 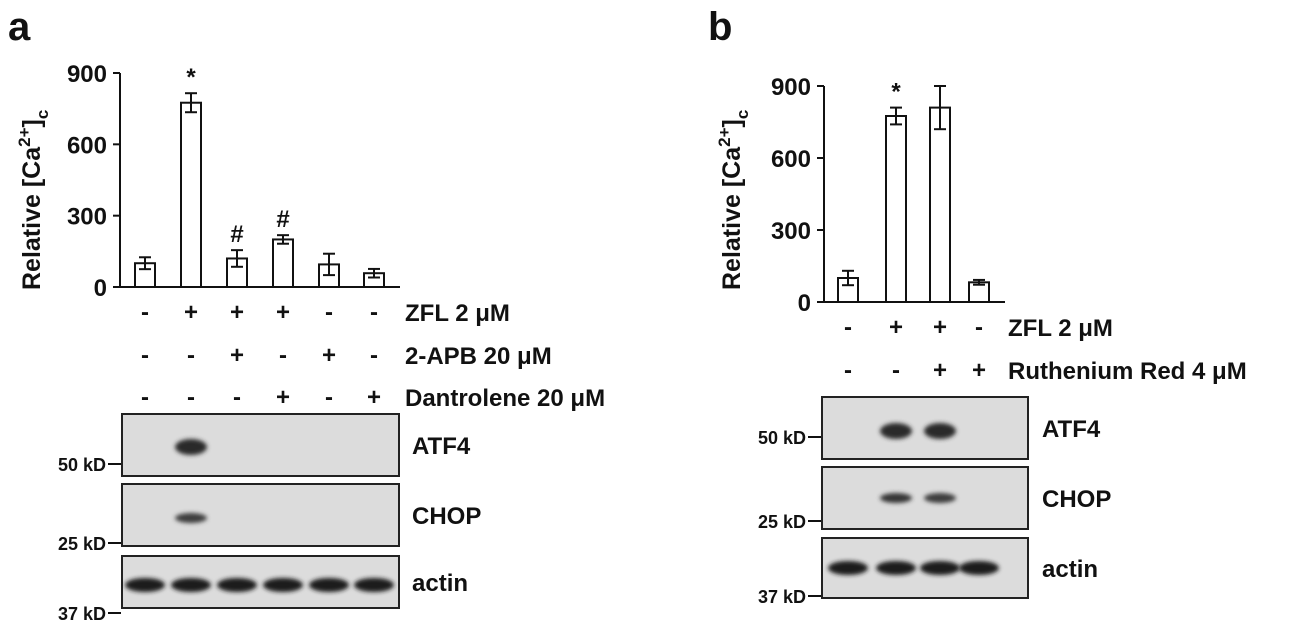 What do you see at coordinates (724, 136) in the screenshot?
I see `ylabel-sup-b: 2+` at bounding box center [724, 136].